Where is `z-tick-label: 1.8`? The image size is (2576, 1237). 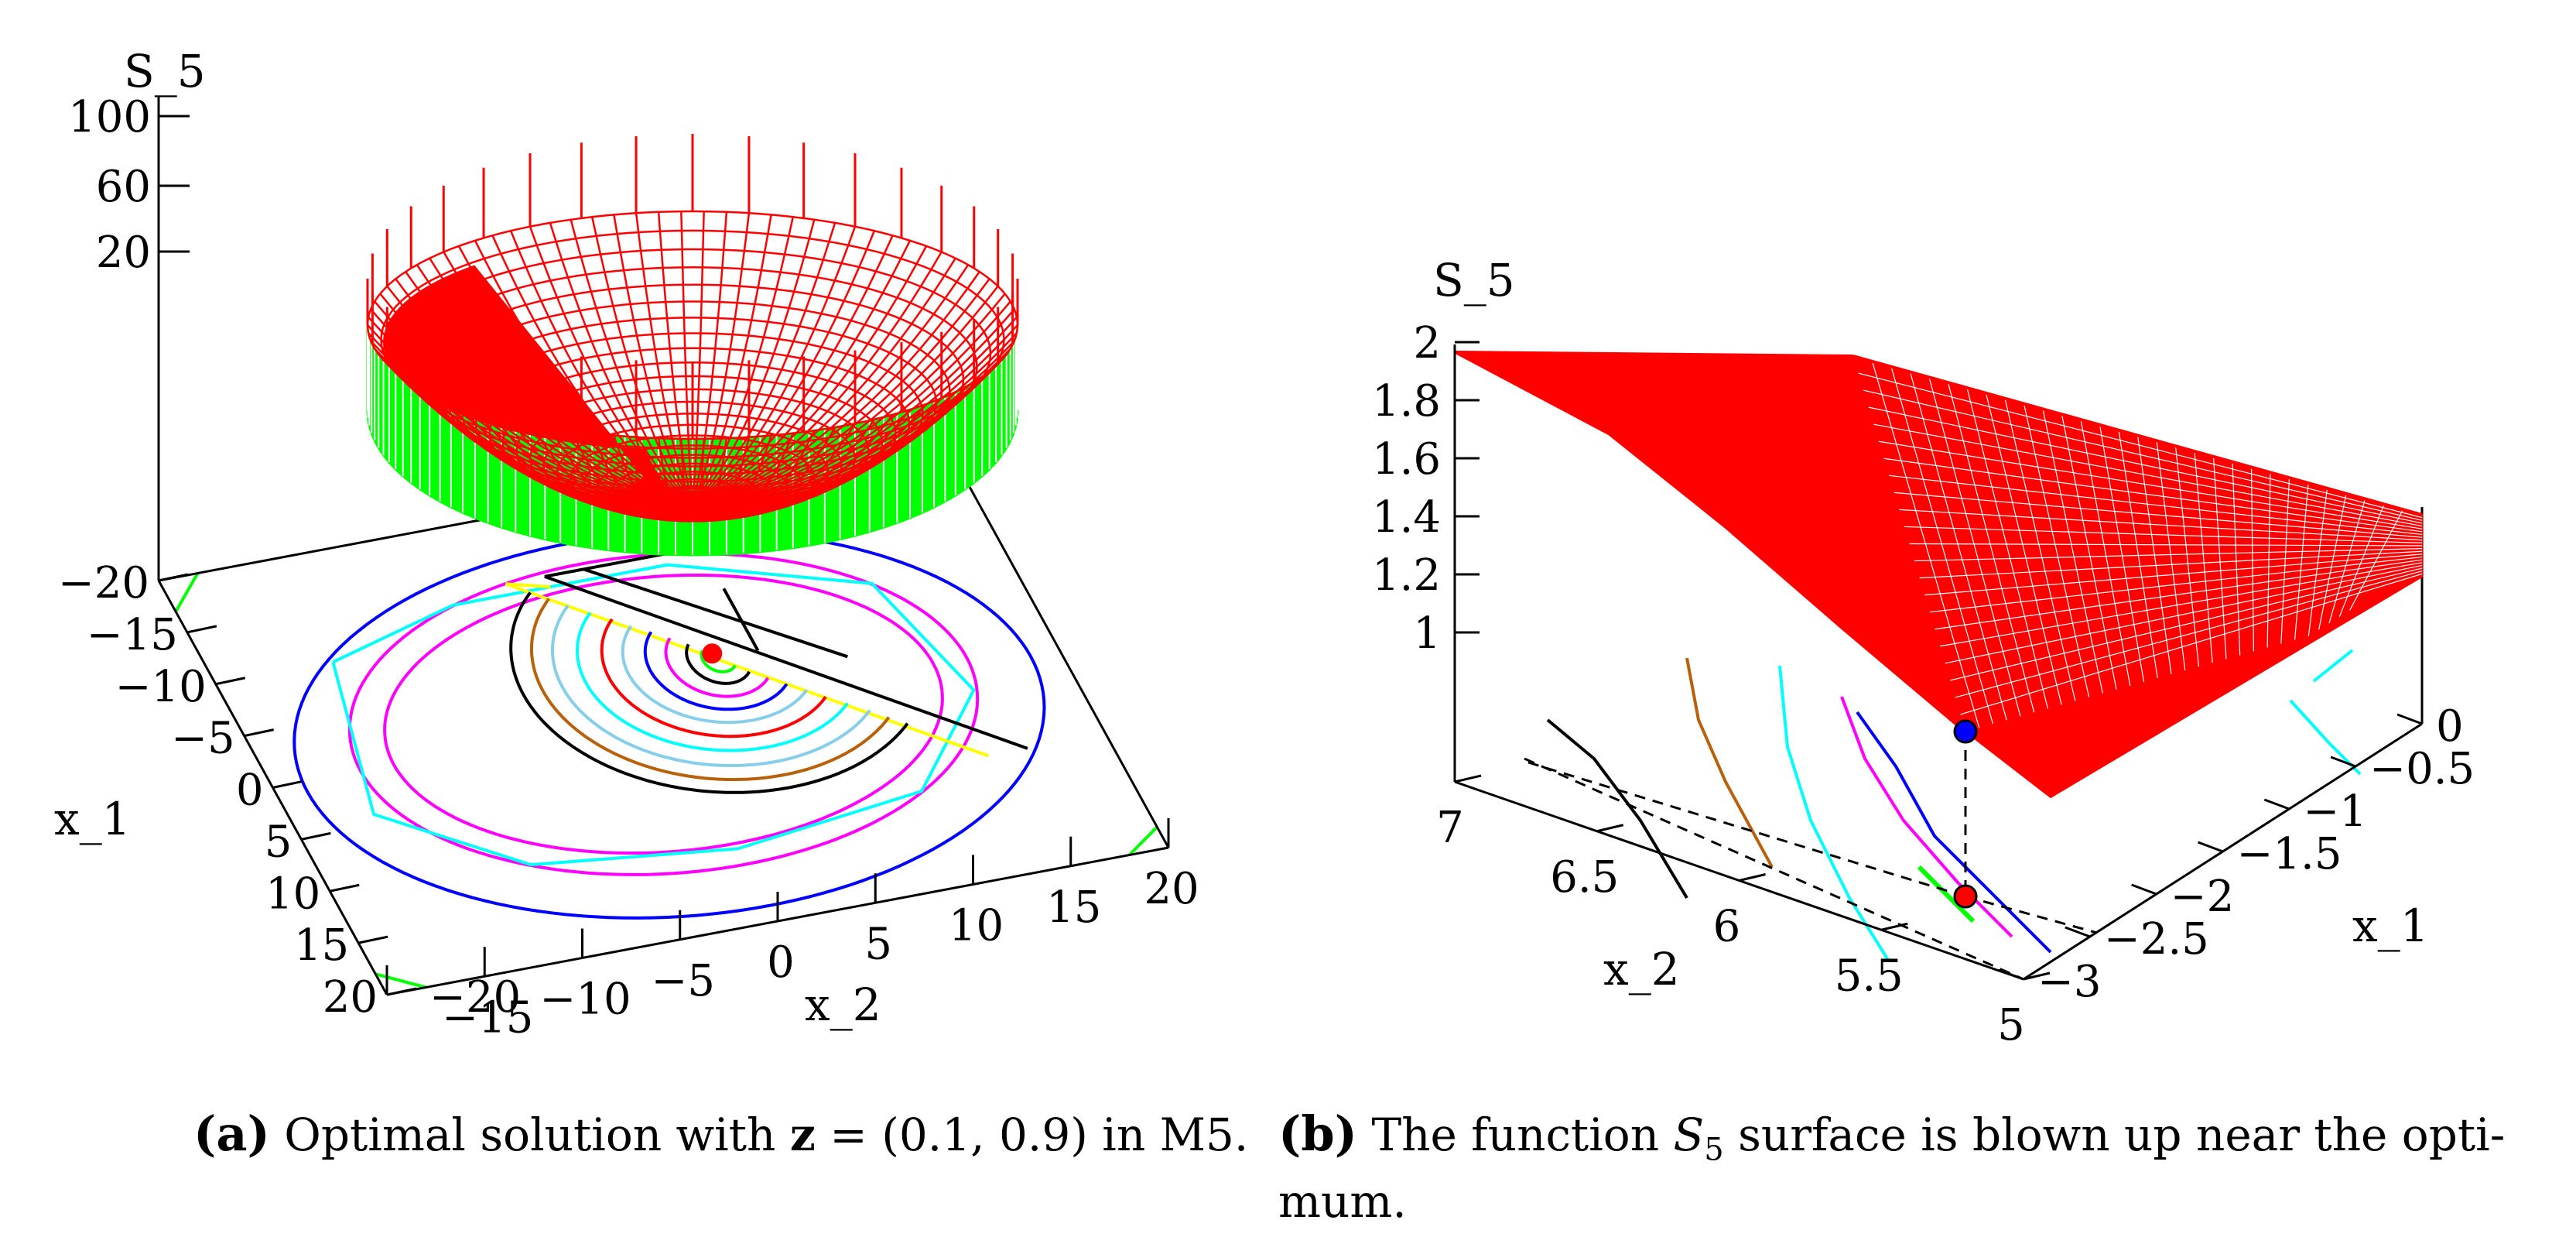
z-tick-label: 1.8 is located at coordinates (1407, 401).